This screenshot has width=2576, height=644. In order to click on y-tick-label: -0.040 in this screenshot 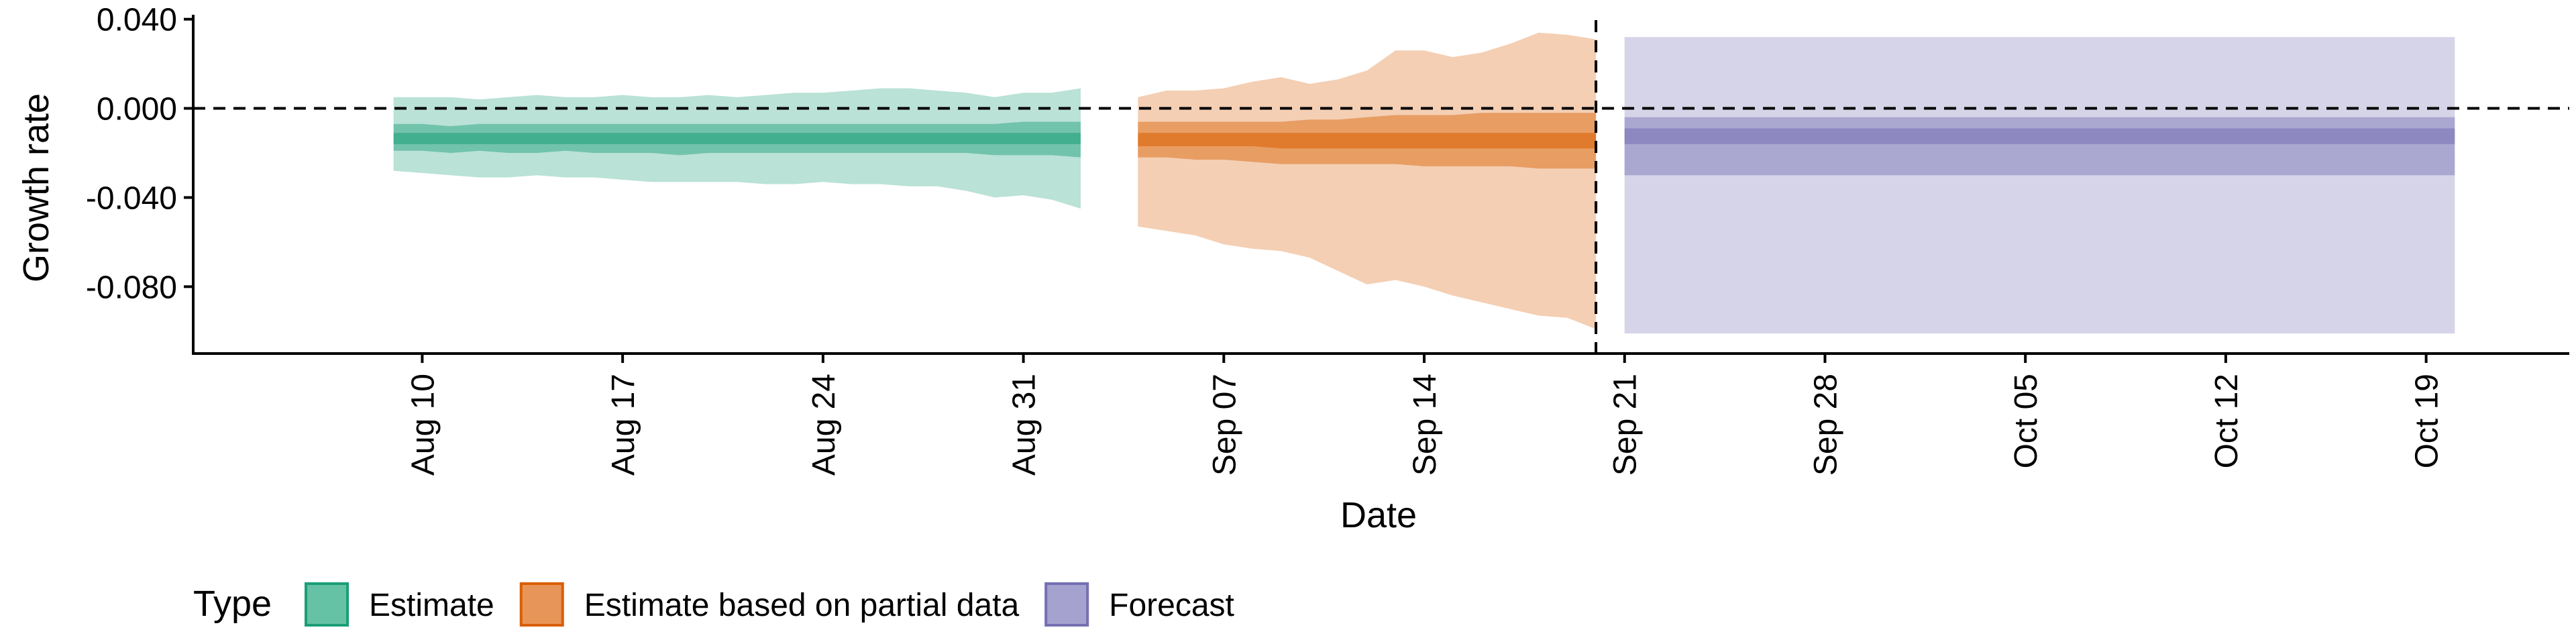, I will do `click(131, 198)`.